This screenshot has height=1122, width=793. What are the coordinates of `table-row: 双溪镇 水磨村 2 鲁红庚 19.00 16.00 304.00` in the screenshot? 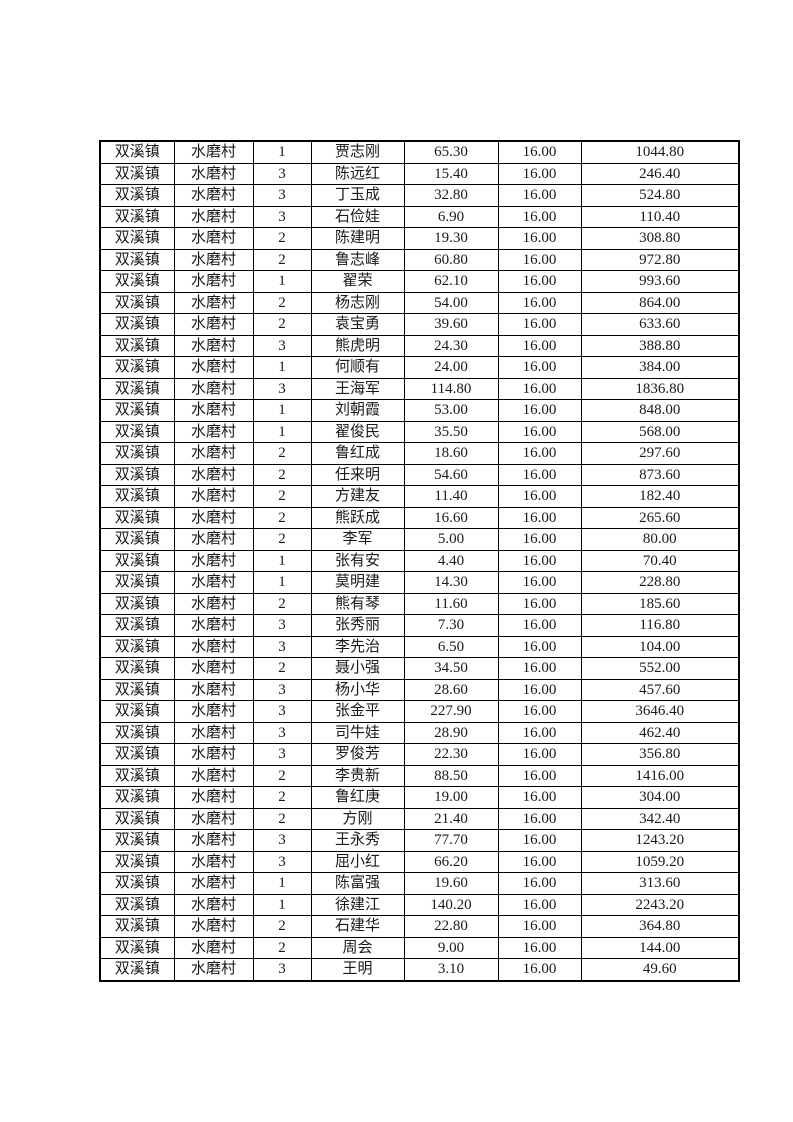 It's located at (419, 797).